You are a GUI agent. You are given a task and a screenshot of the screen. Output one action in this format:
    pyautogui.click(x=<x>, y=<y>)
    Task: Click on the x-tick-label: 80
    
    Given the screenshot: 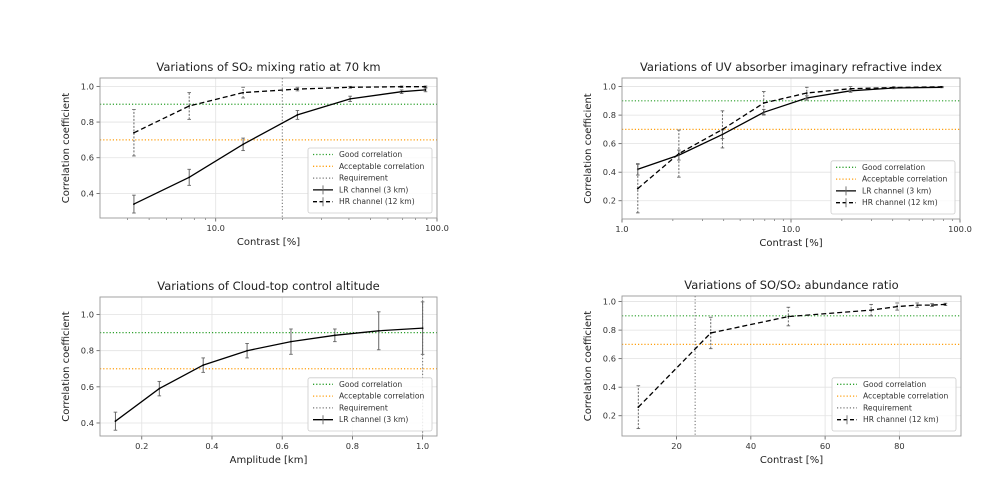 What is the action you would take?
    pyautogui.click(x=899, y=446)
    